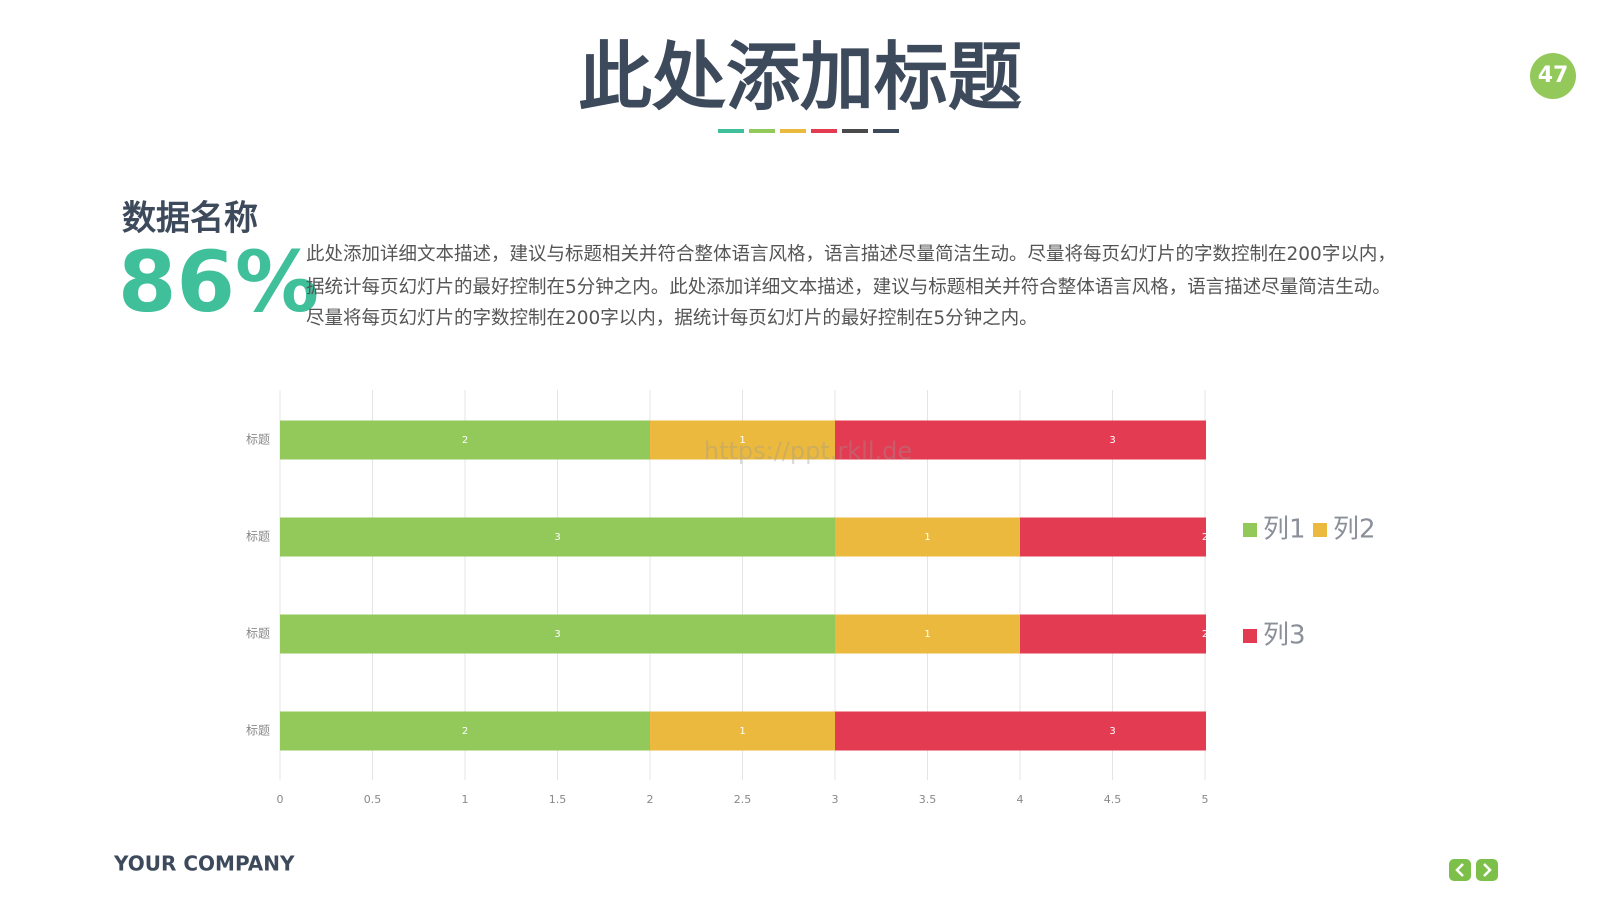 This screenshot has height=900, width=1600. I want to click on stat-name: 数据名称, so click(190, 219).